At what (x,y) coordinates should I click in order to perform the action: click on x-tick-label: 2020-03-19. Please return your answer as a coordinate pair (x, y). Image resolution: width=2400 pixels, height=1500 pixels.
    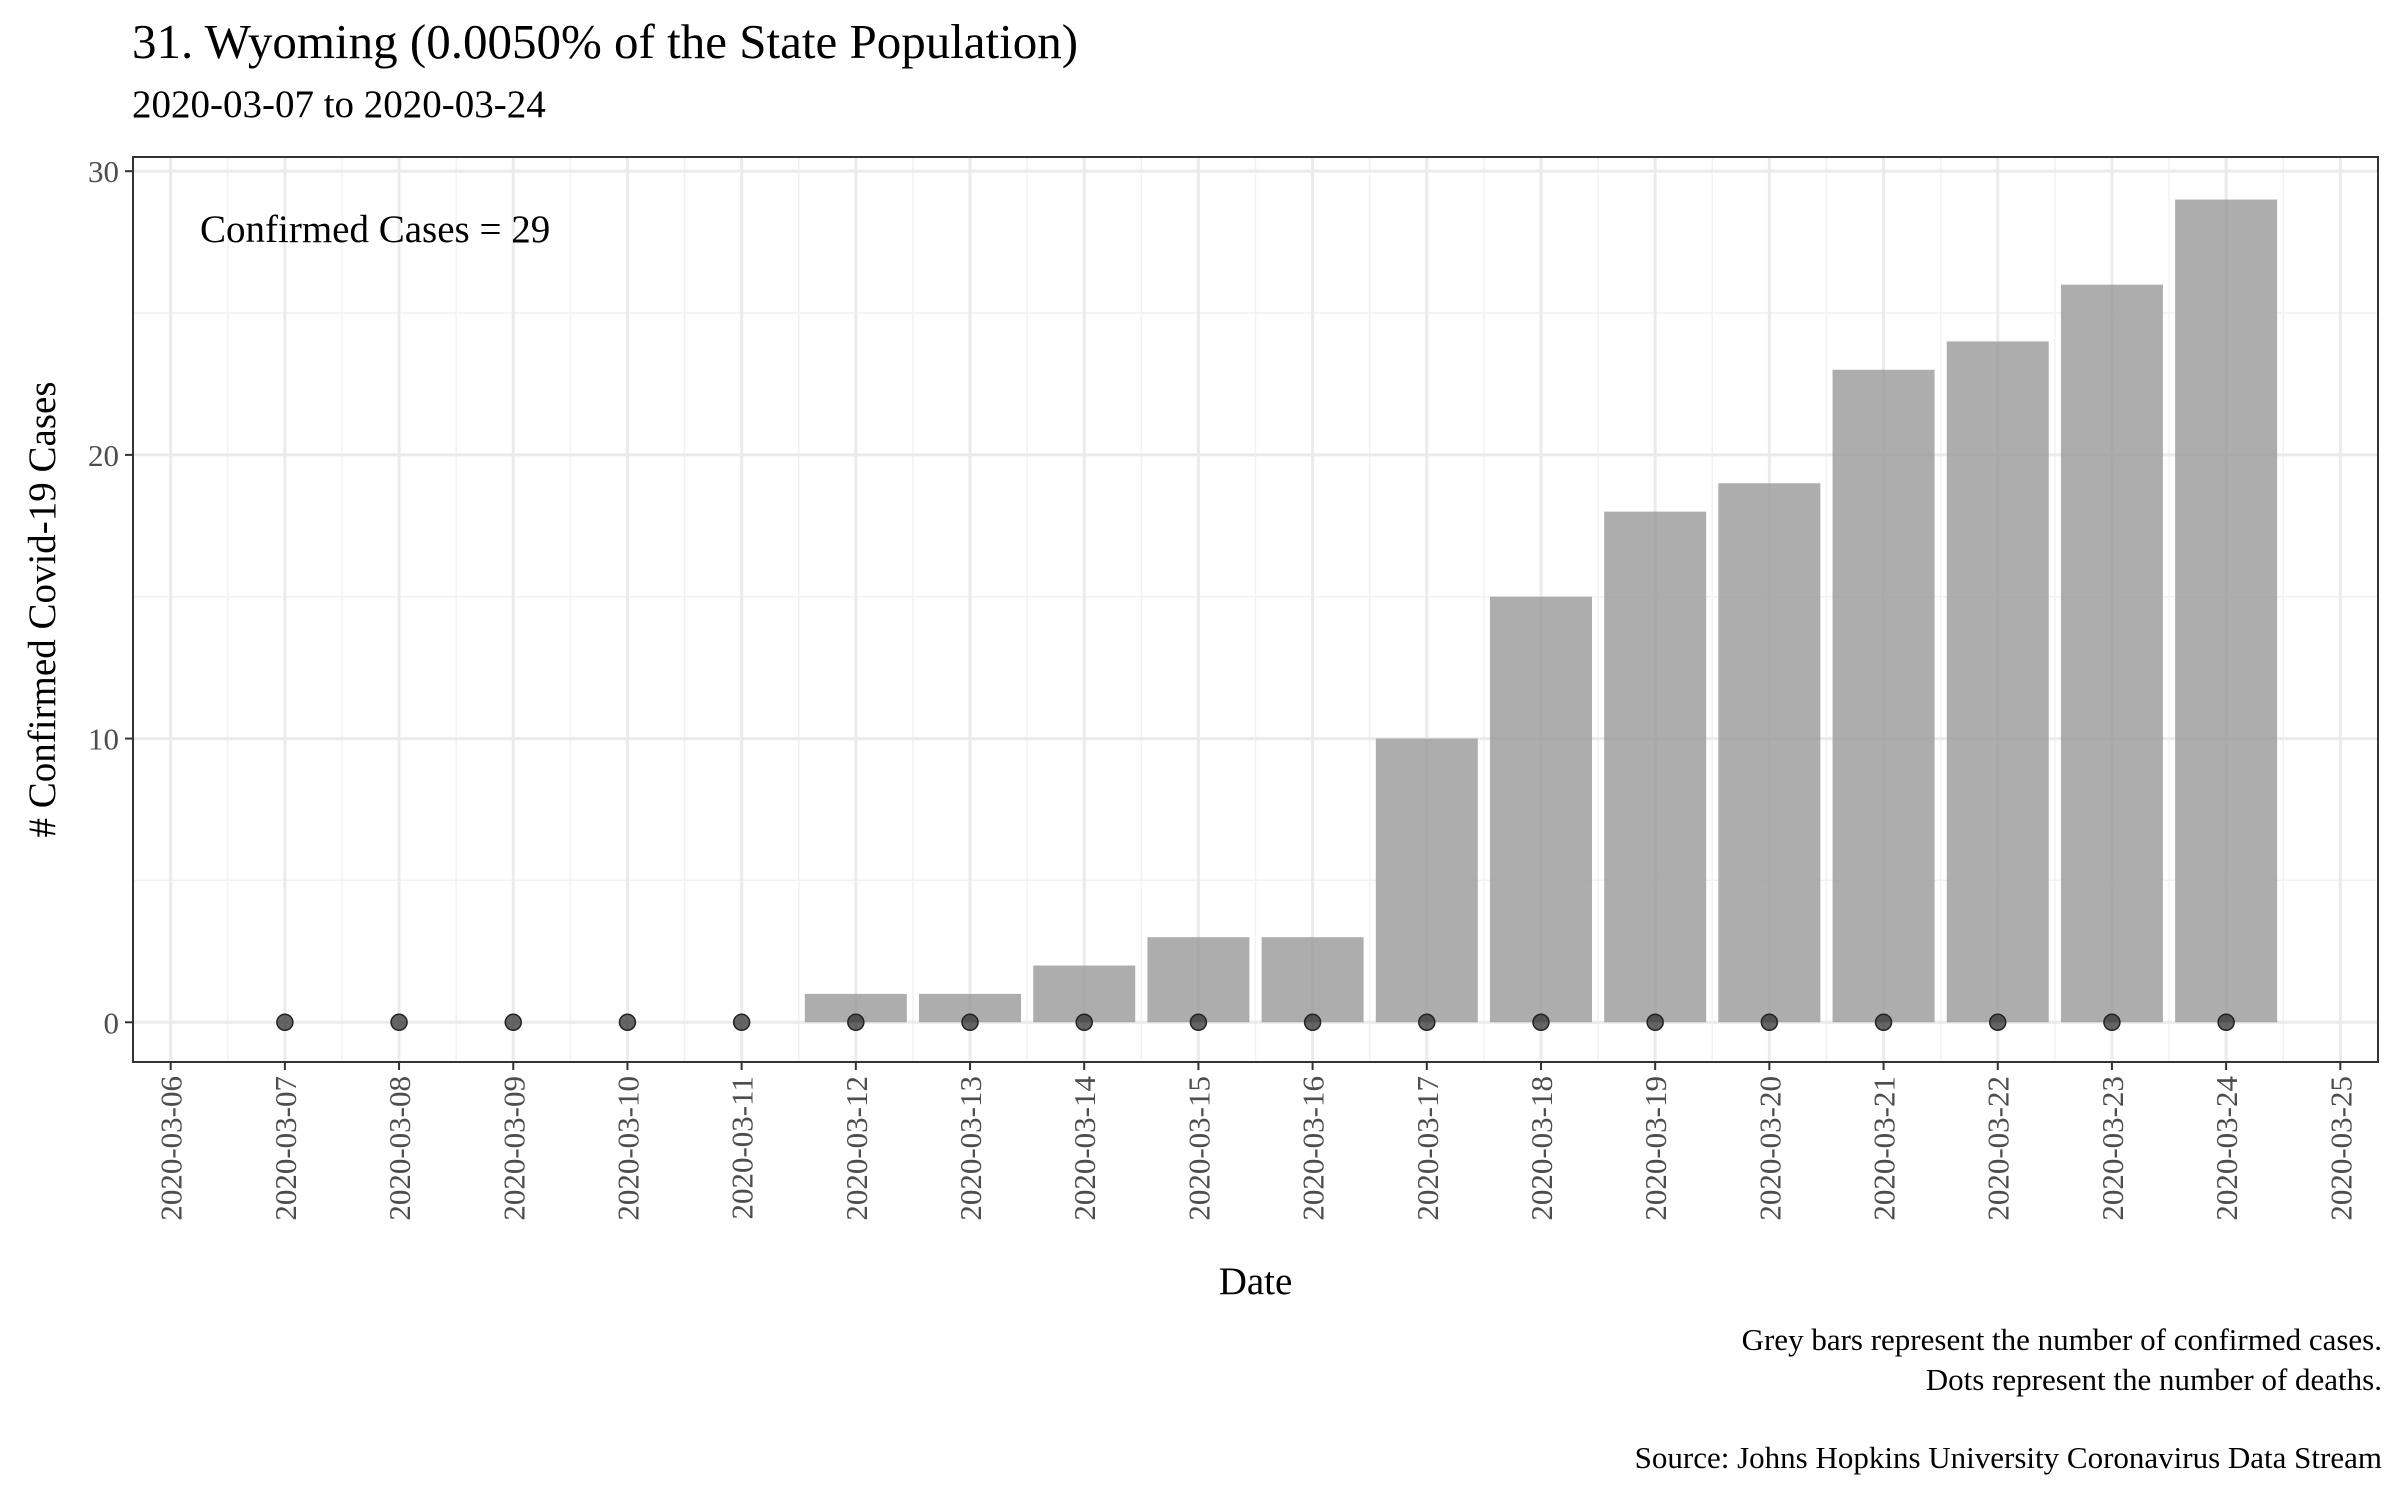
    Looking at the image, I should click on (1655, 1148).